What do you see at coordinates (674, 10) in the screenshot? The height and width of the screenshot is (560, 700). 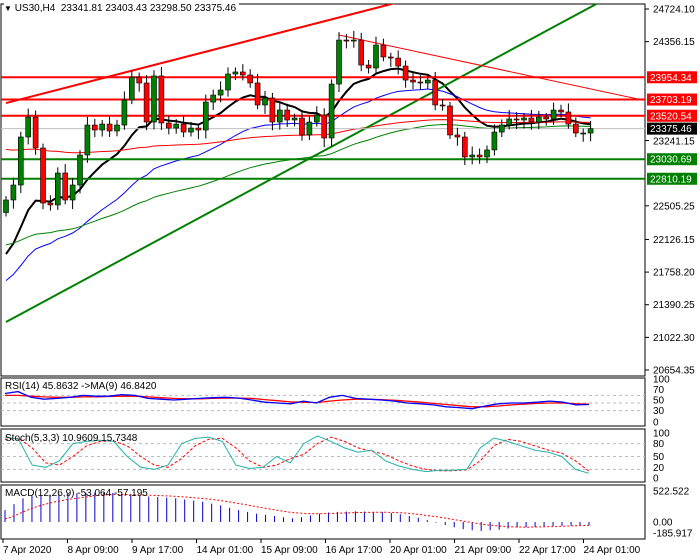 I see `y-tick-label: 24724.10` at bounding box center [674, 10].